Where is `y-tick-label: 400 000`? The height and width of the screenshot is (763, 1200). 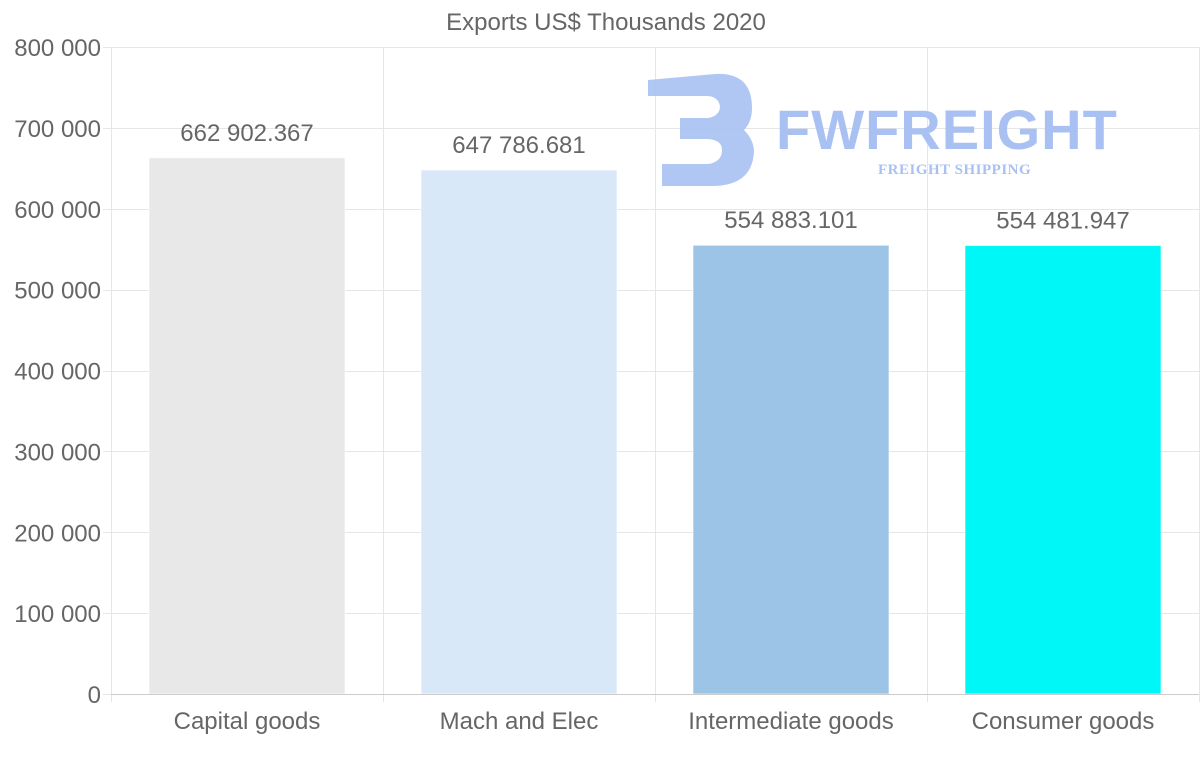
y-tick-label: 400 000 is located at coordinates (57, 372).